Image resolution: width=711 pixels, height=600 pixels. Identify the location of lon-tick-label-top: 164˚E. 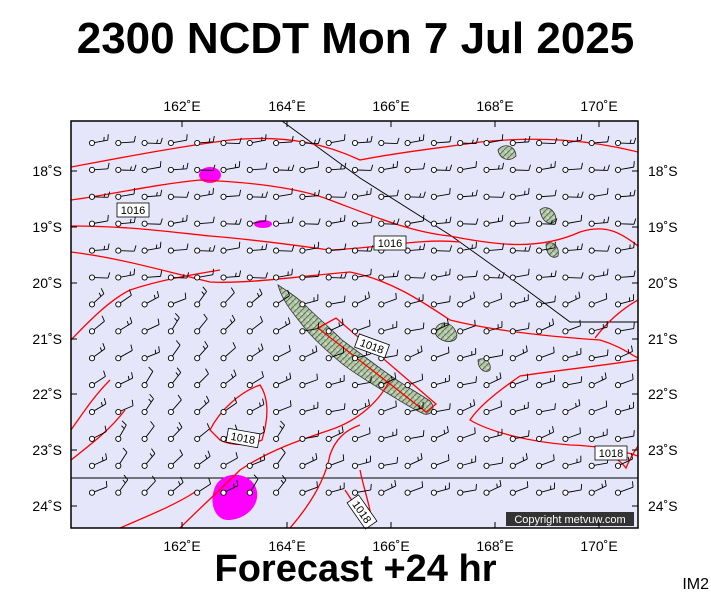
(286, 106).